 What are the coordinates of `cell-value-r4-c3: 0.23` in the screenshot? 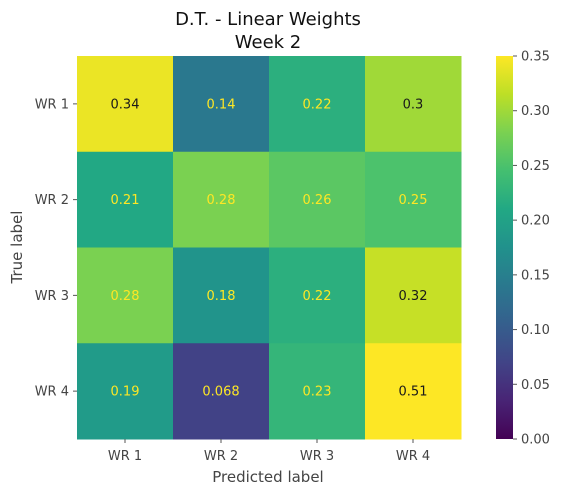 It's located at (317, 392).